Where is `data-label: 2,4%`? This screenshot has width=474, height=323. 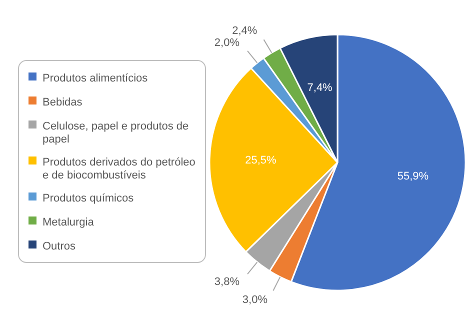 data-label: 2,4% is located at coordinates (245, 30).